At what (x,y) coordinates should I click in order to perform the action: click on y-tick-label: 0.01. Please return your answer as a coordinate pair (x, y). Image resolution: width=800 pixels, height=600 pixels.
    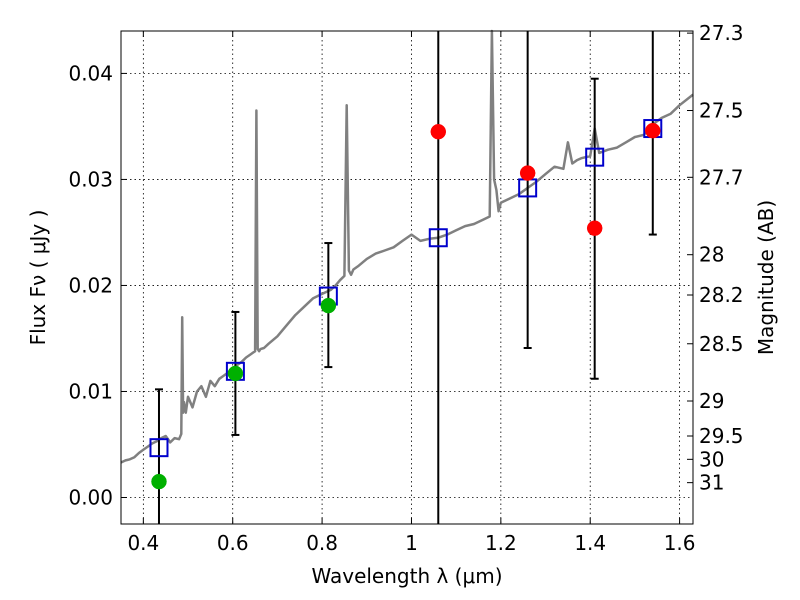
    Looking at the image, I should click on (90, 391).